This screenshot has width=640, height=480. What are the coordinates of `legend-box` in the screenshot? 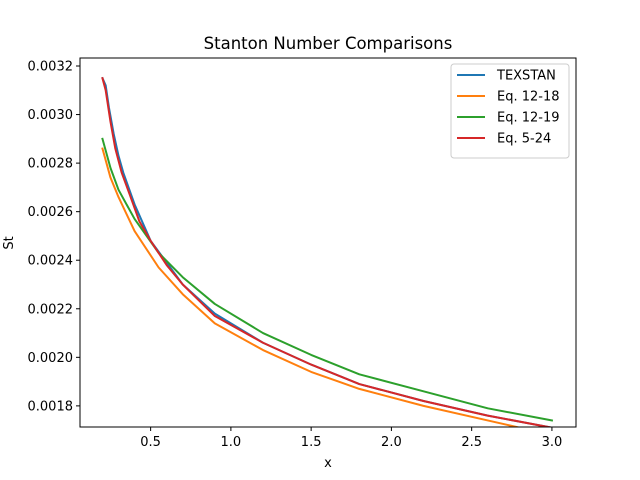 It's located at (510, 111).